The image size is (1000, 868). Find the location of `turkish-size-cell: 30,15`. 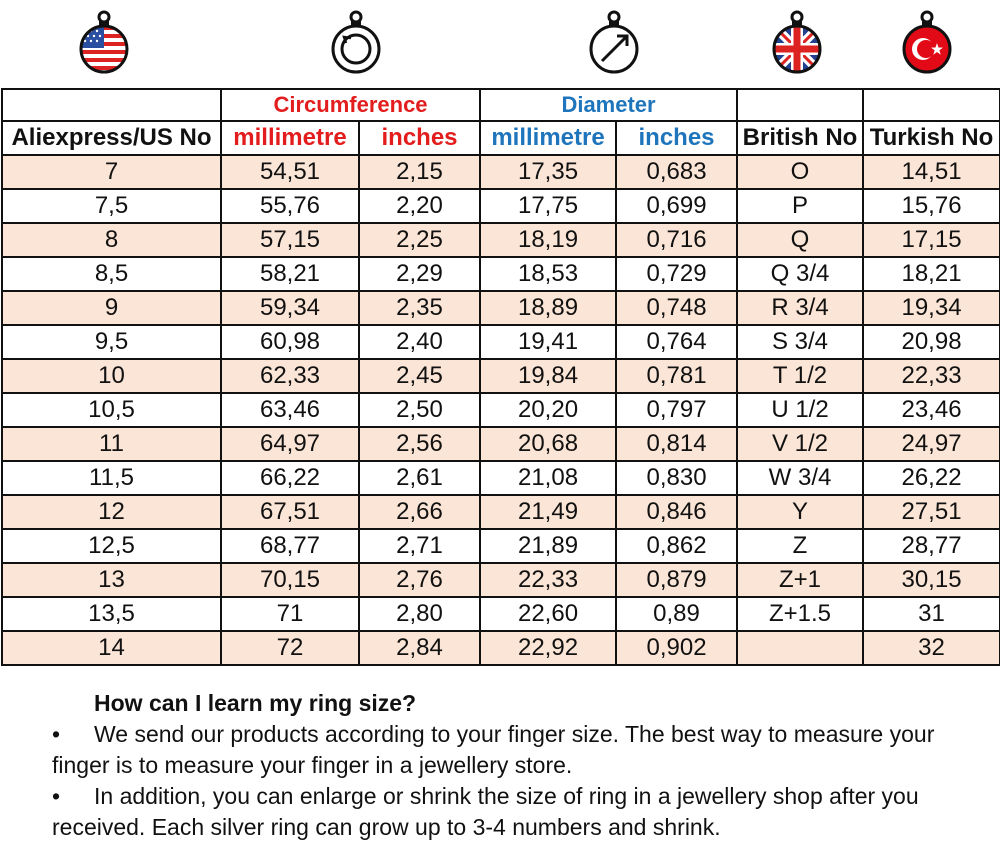

turkish-size-cell: 30,15 is located at coordinates (931, 580).